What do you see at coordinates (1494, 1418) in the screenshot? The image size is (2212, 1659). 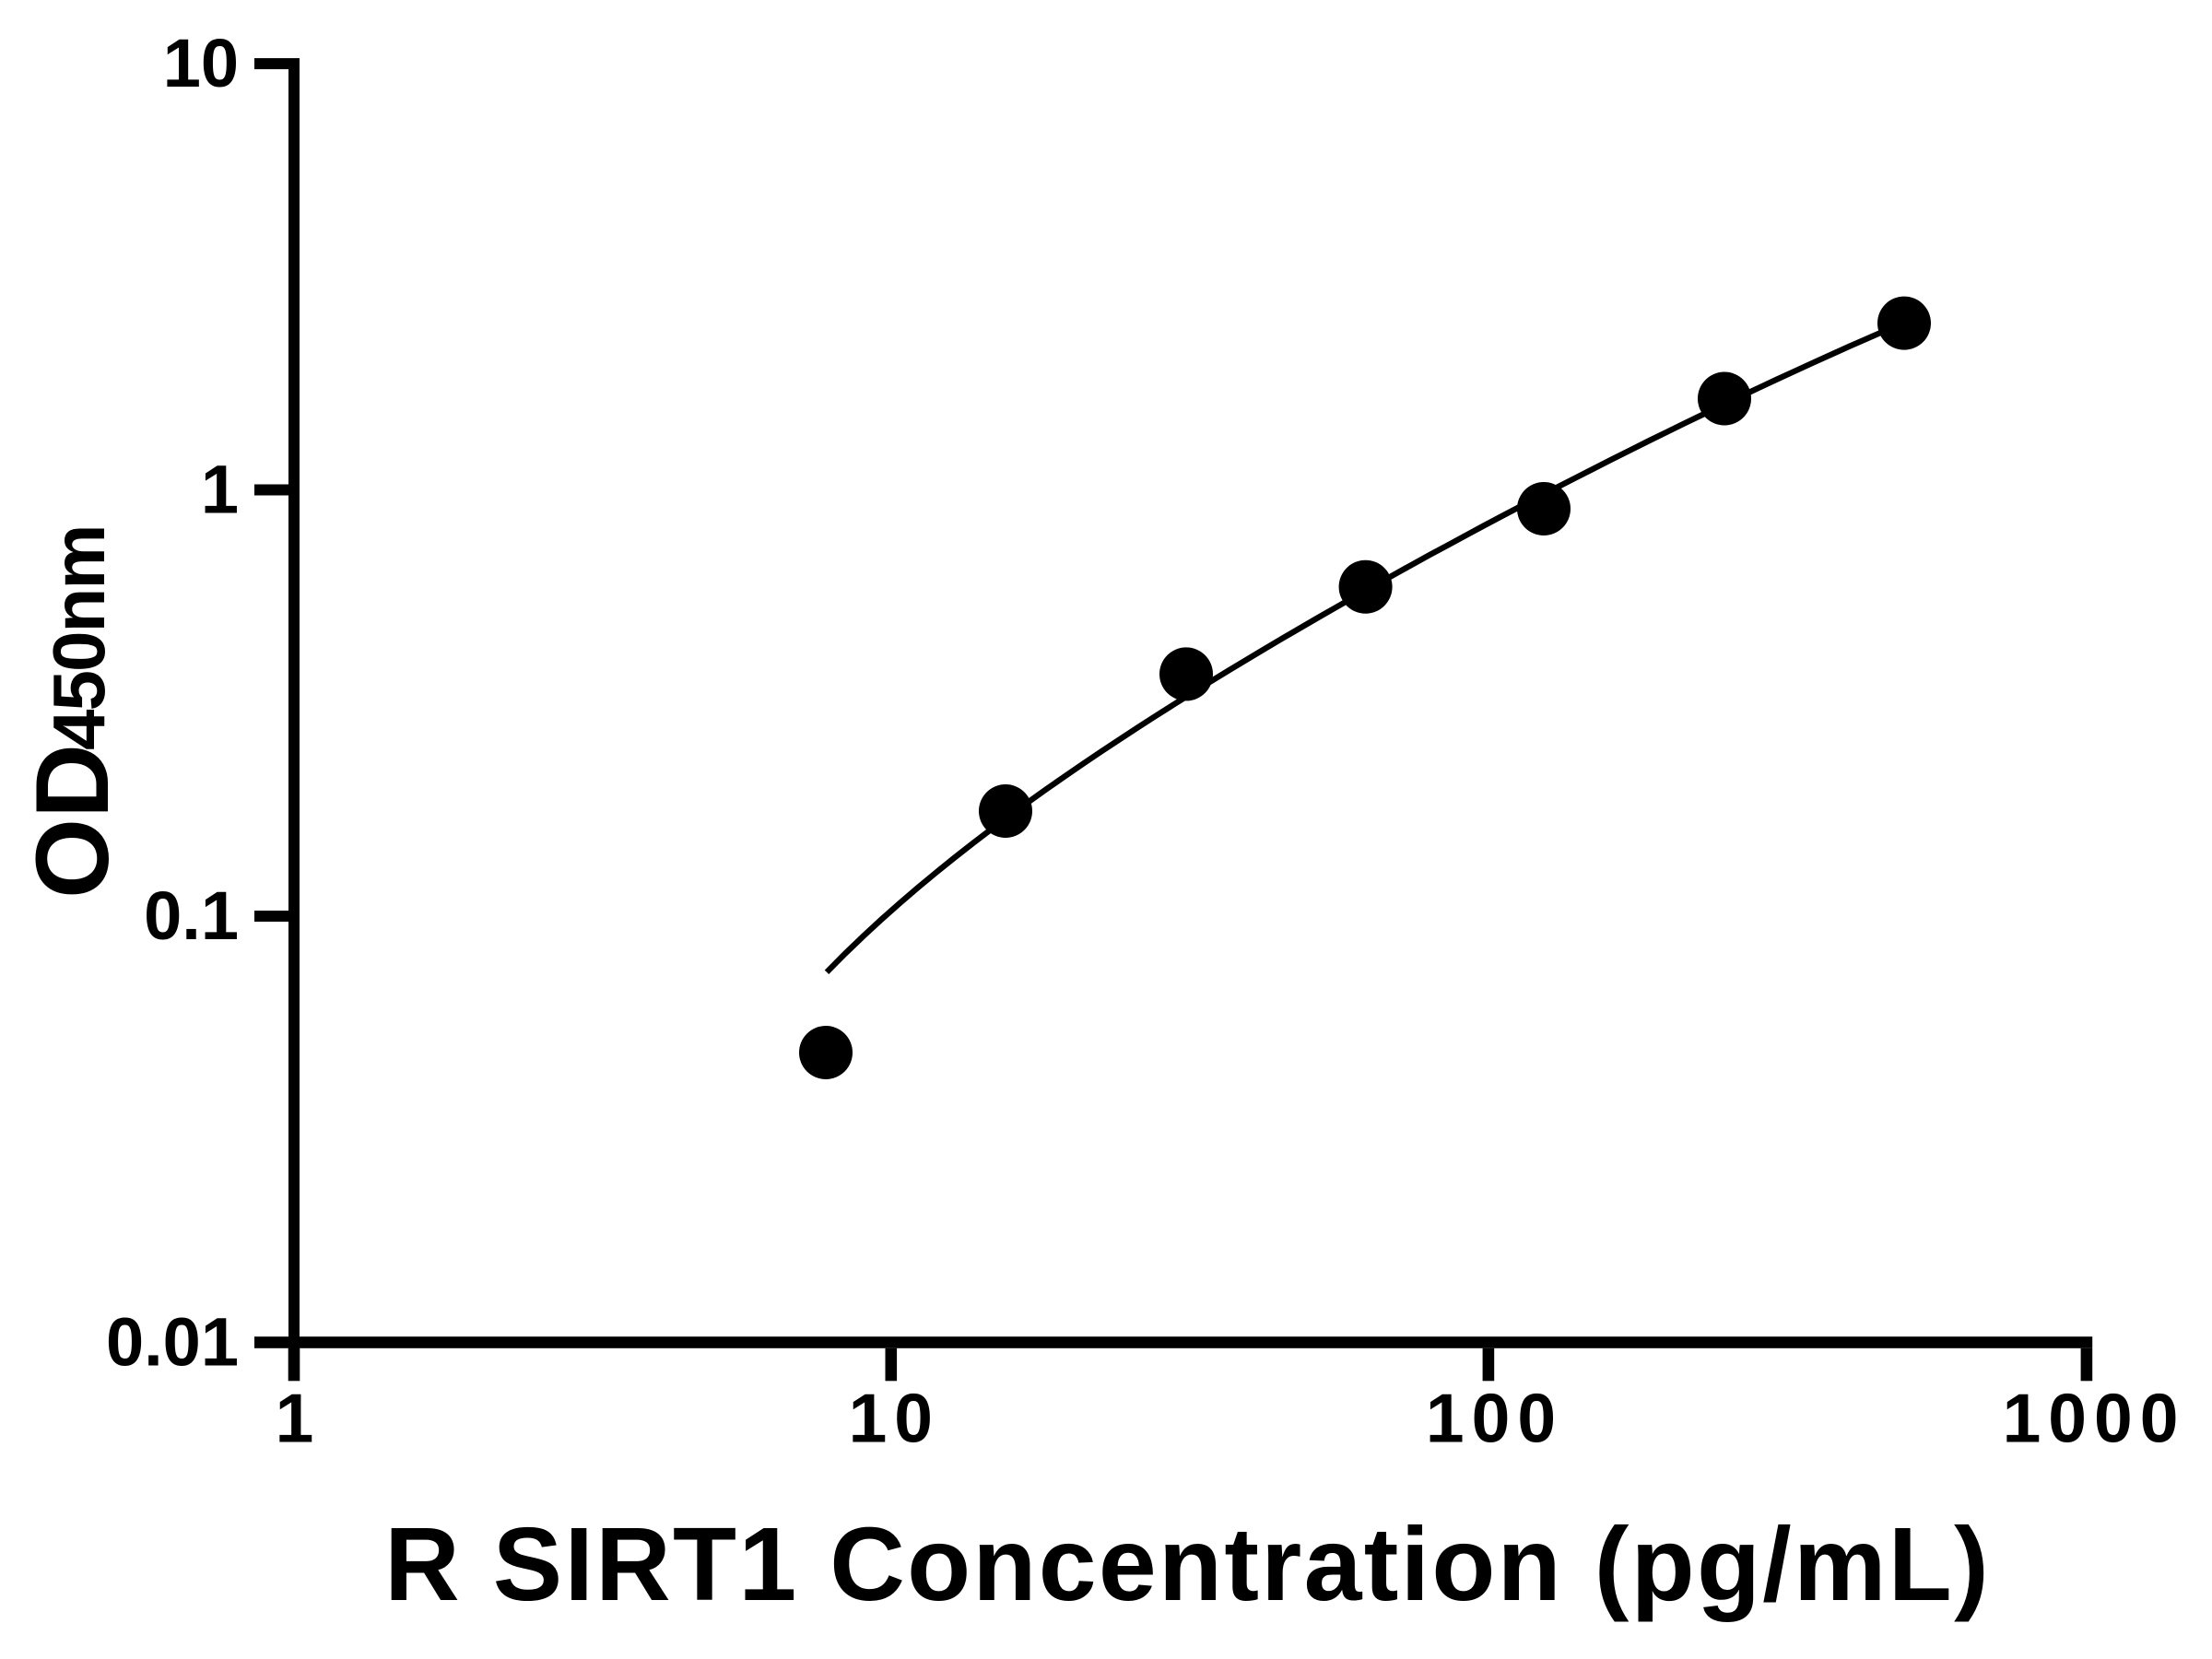 I see `svg-text: 100` at bounding box center [1494, 1418].